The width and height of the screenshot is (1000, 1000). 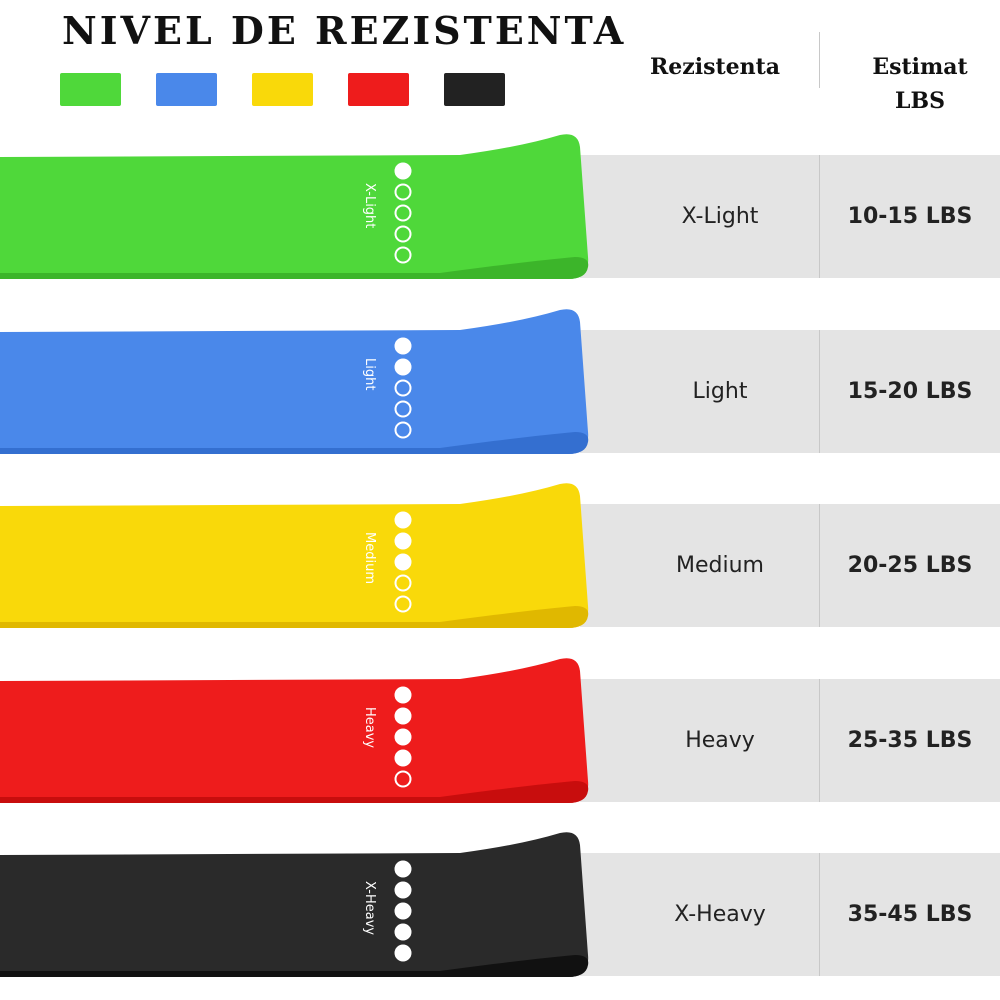 What do you see at coordinates (910, 216) in the screenshot?
I see `estimated-lbs: 10-15 LBS` at bounding box center [910, 216].